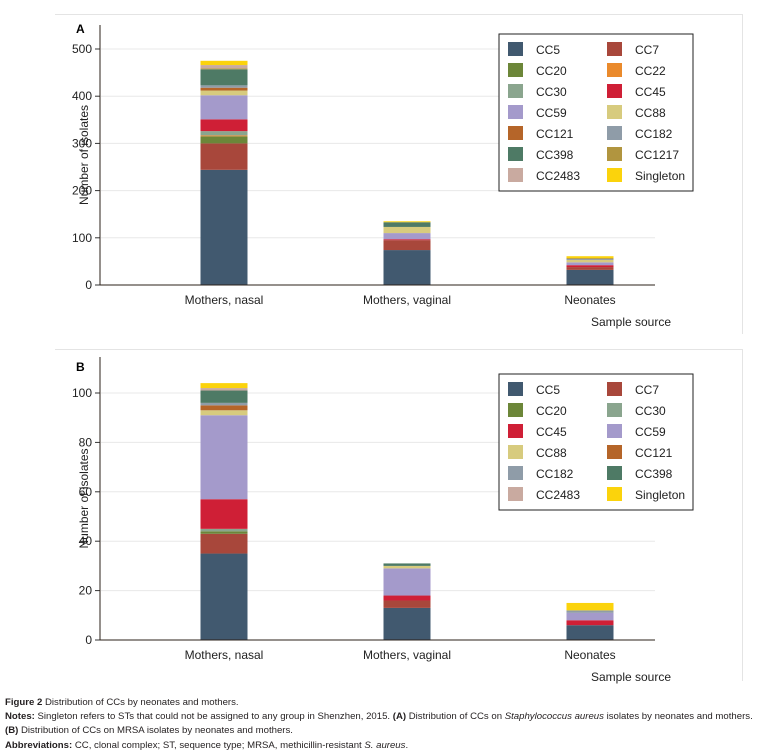  I want to click on notes-a-text: Distribution of CCs on, so click(455, 717).